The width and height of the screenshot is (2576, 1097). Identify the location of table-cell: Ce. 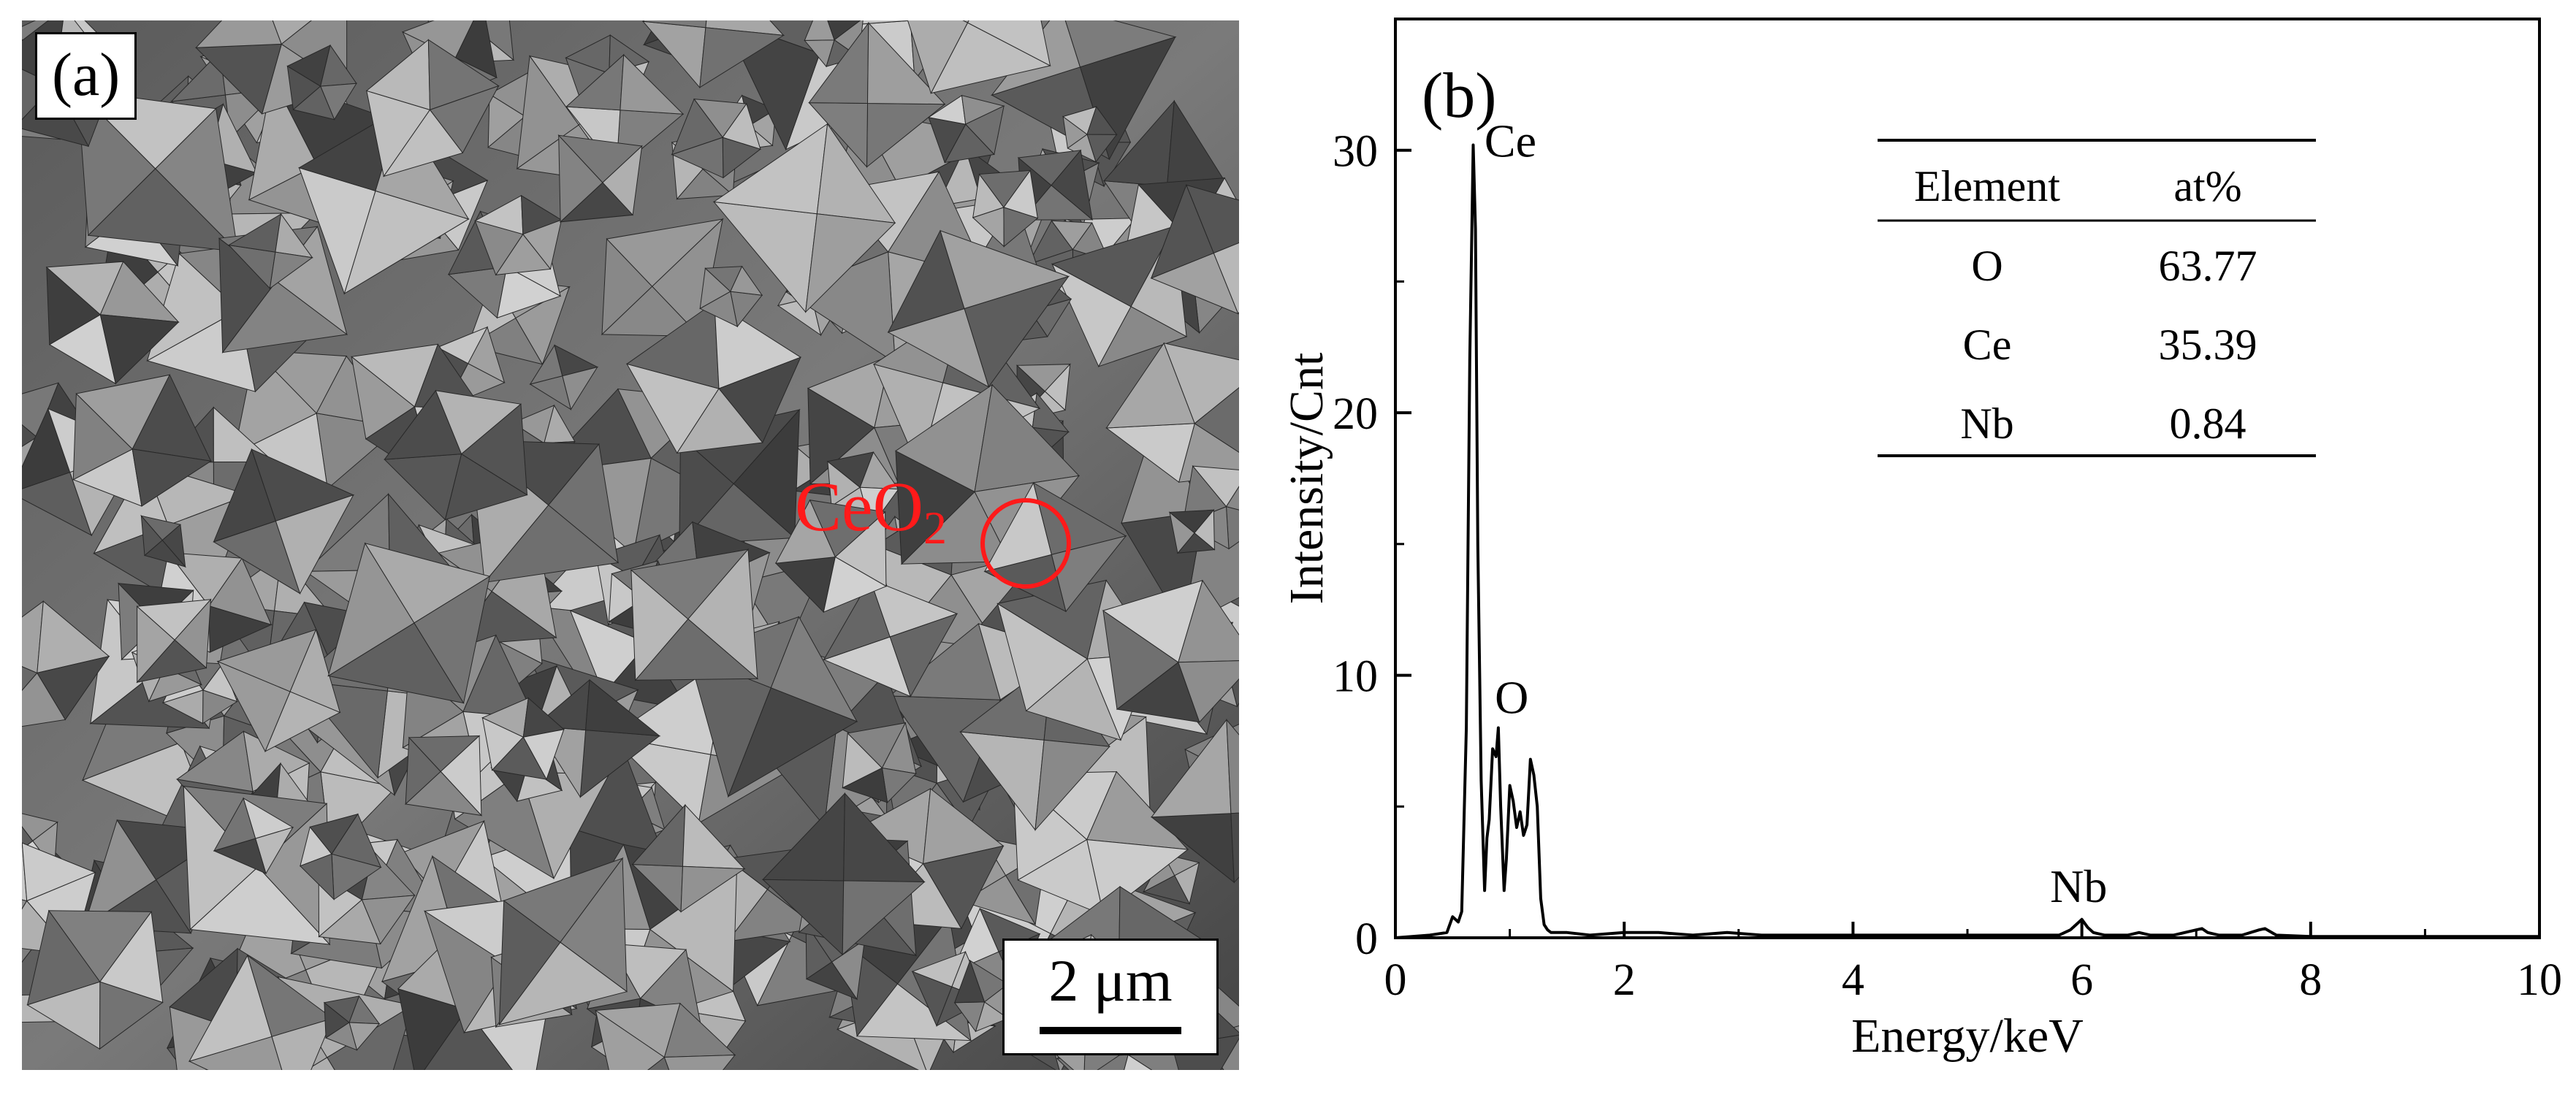
(1987, 345).